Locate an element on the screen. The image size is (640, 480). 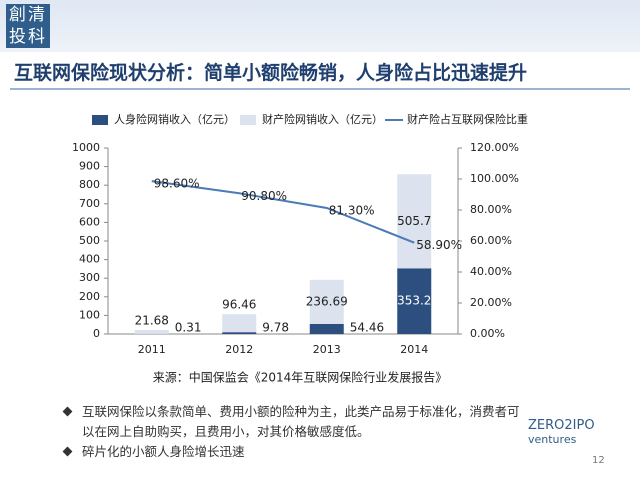
y-tick-label: 500 is located at coordinates (89, 240).